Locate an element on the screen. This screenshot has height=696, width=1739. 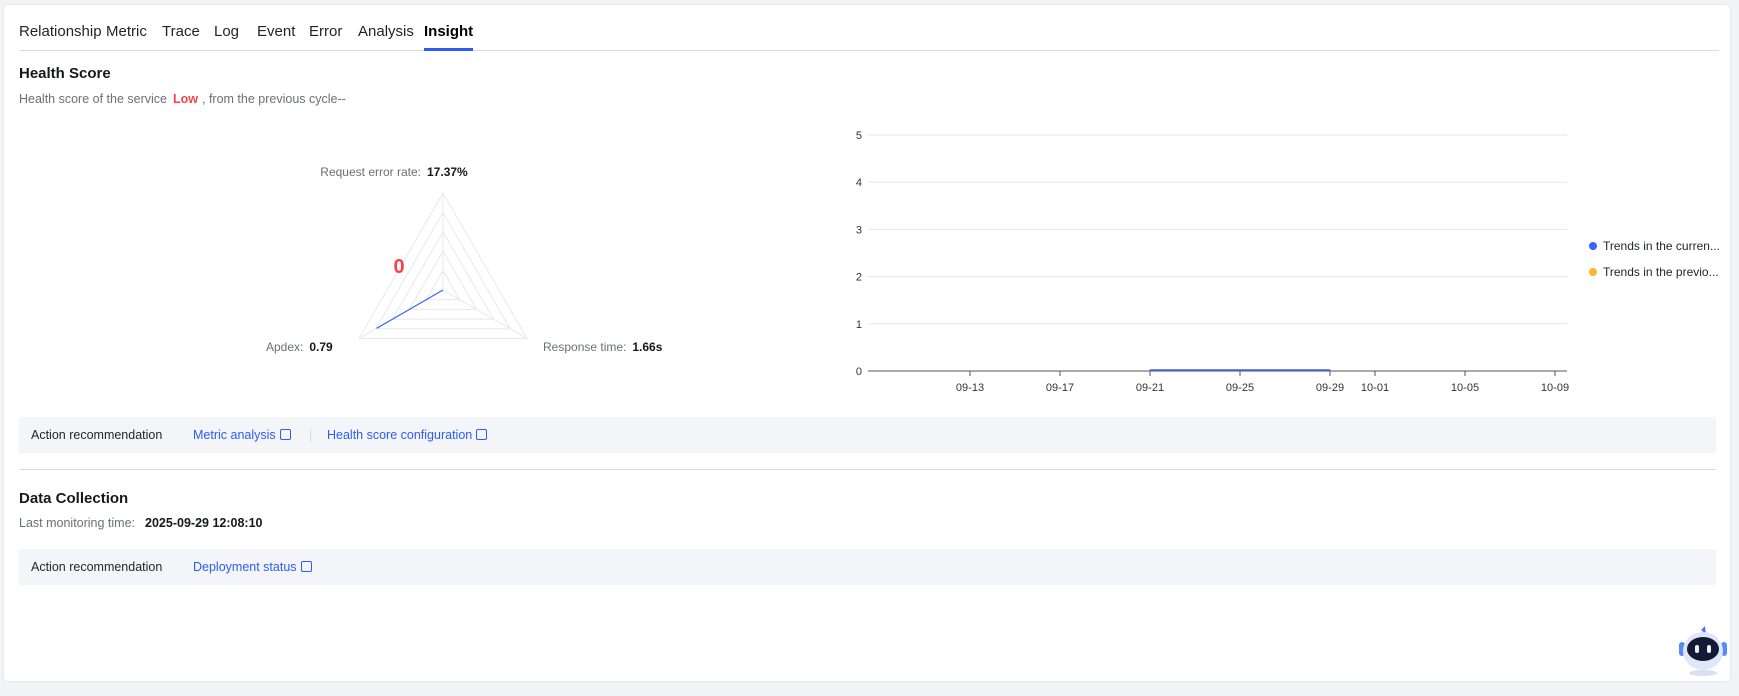
value: 0.79 is located at coordinates (321, 347).